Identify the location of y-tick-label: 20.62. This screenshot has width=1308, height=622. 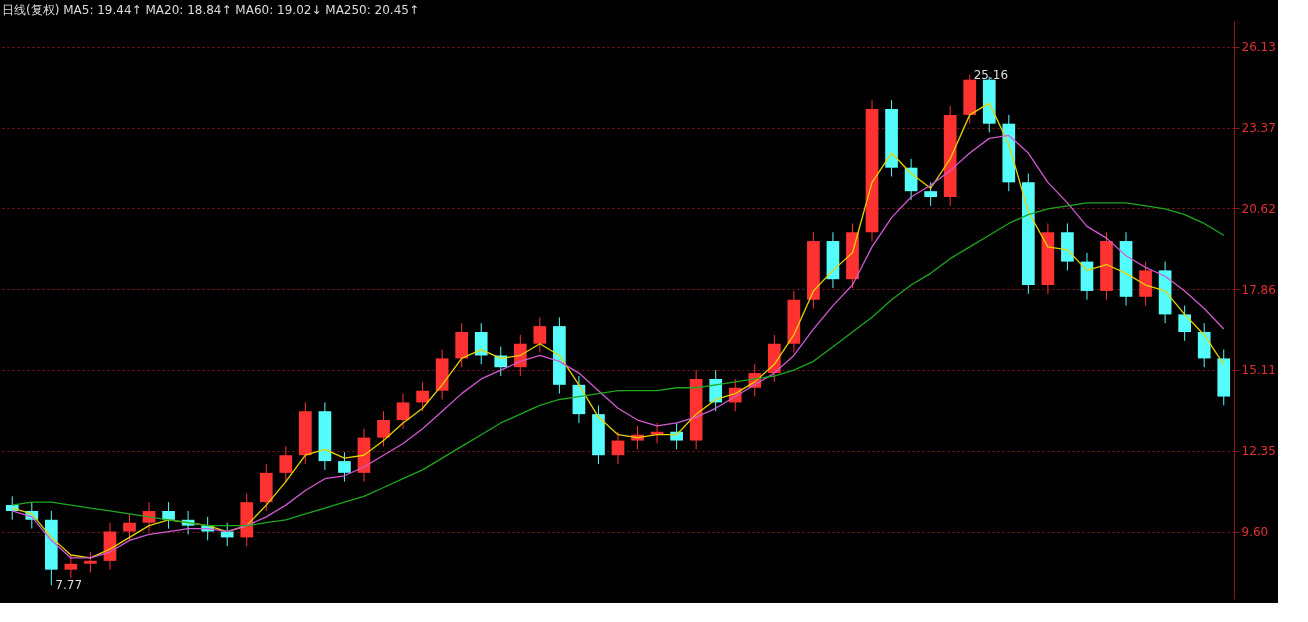
(1258, 208).